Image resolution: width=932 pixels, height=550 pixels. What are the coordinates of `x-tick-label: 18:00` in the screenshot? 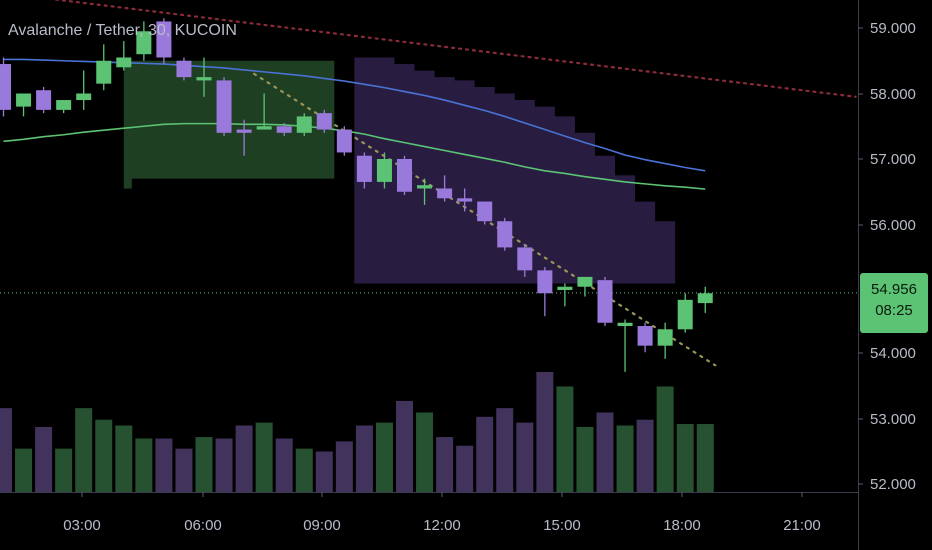 It's located at (682, 525).